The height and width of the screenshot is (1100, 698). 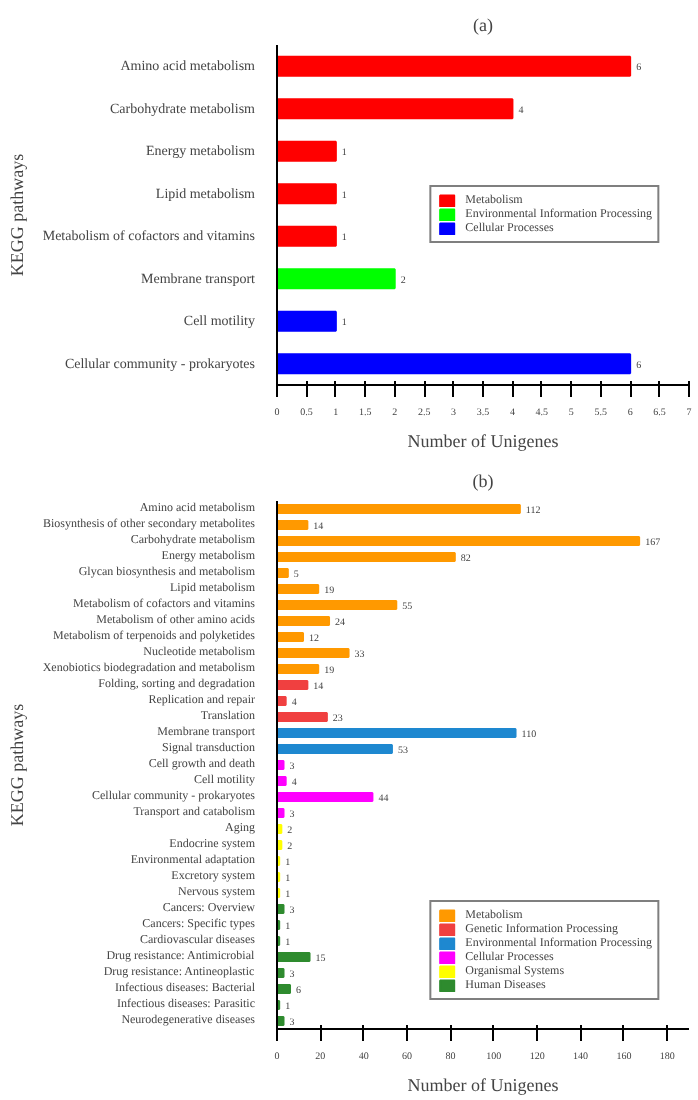 What do you see at coordinates (483, 25) in the screenshot?
I see `chart-title: (a)` at bounding box center [483, 25].